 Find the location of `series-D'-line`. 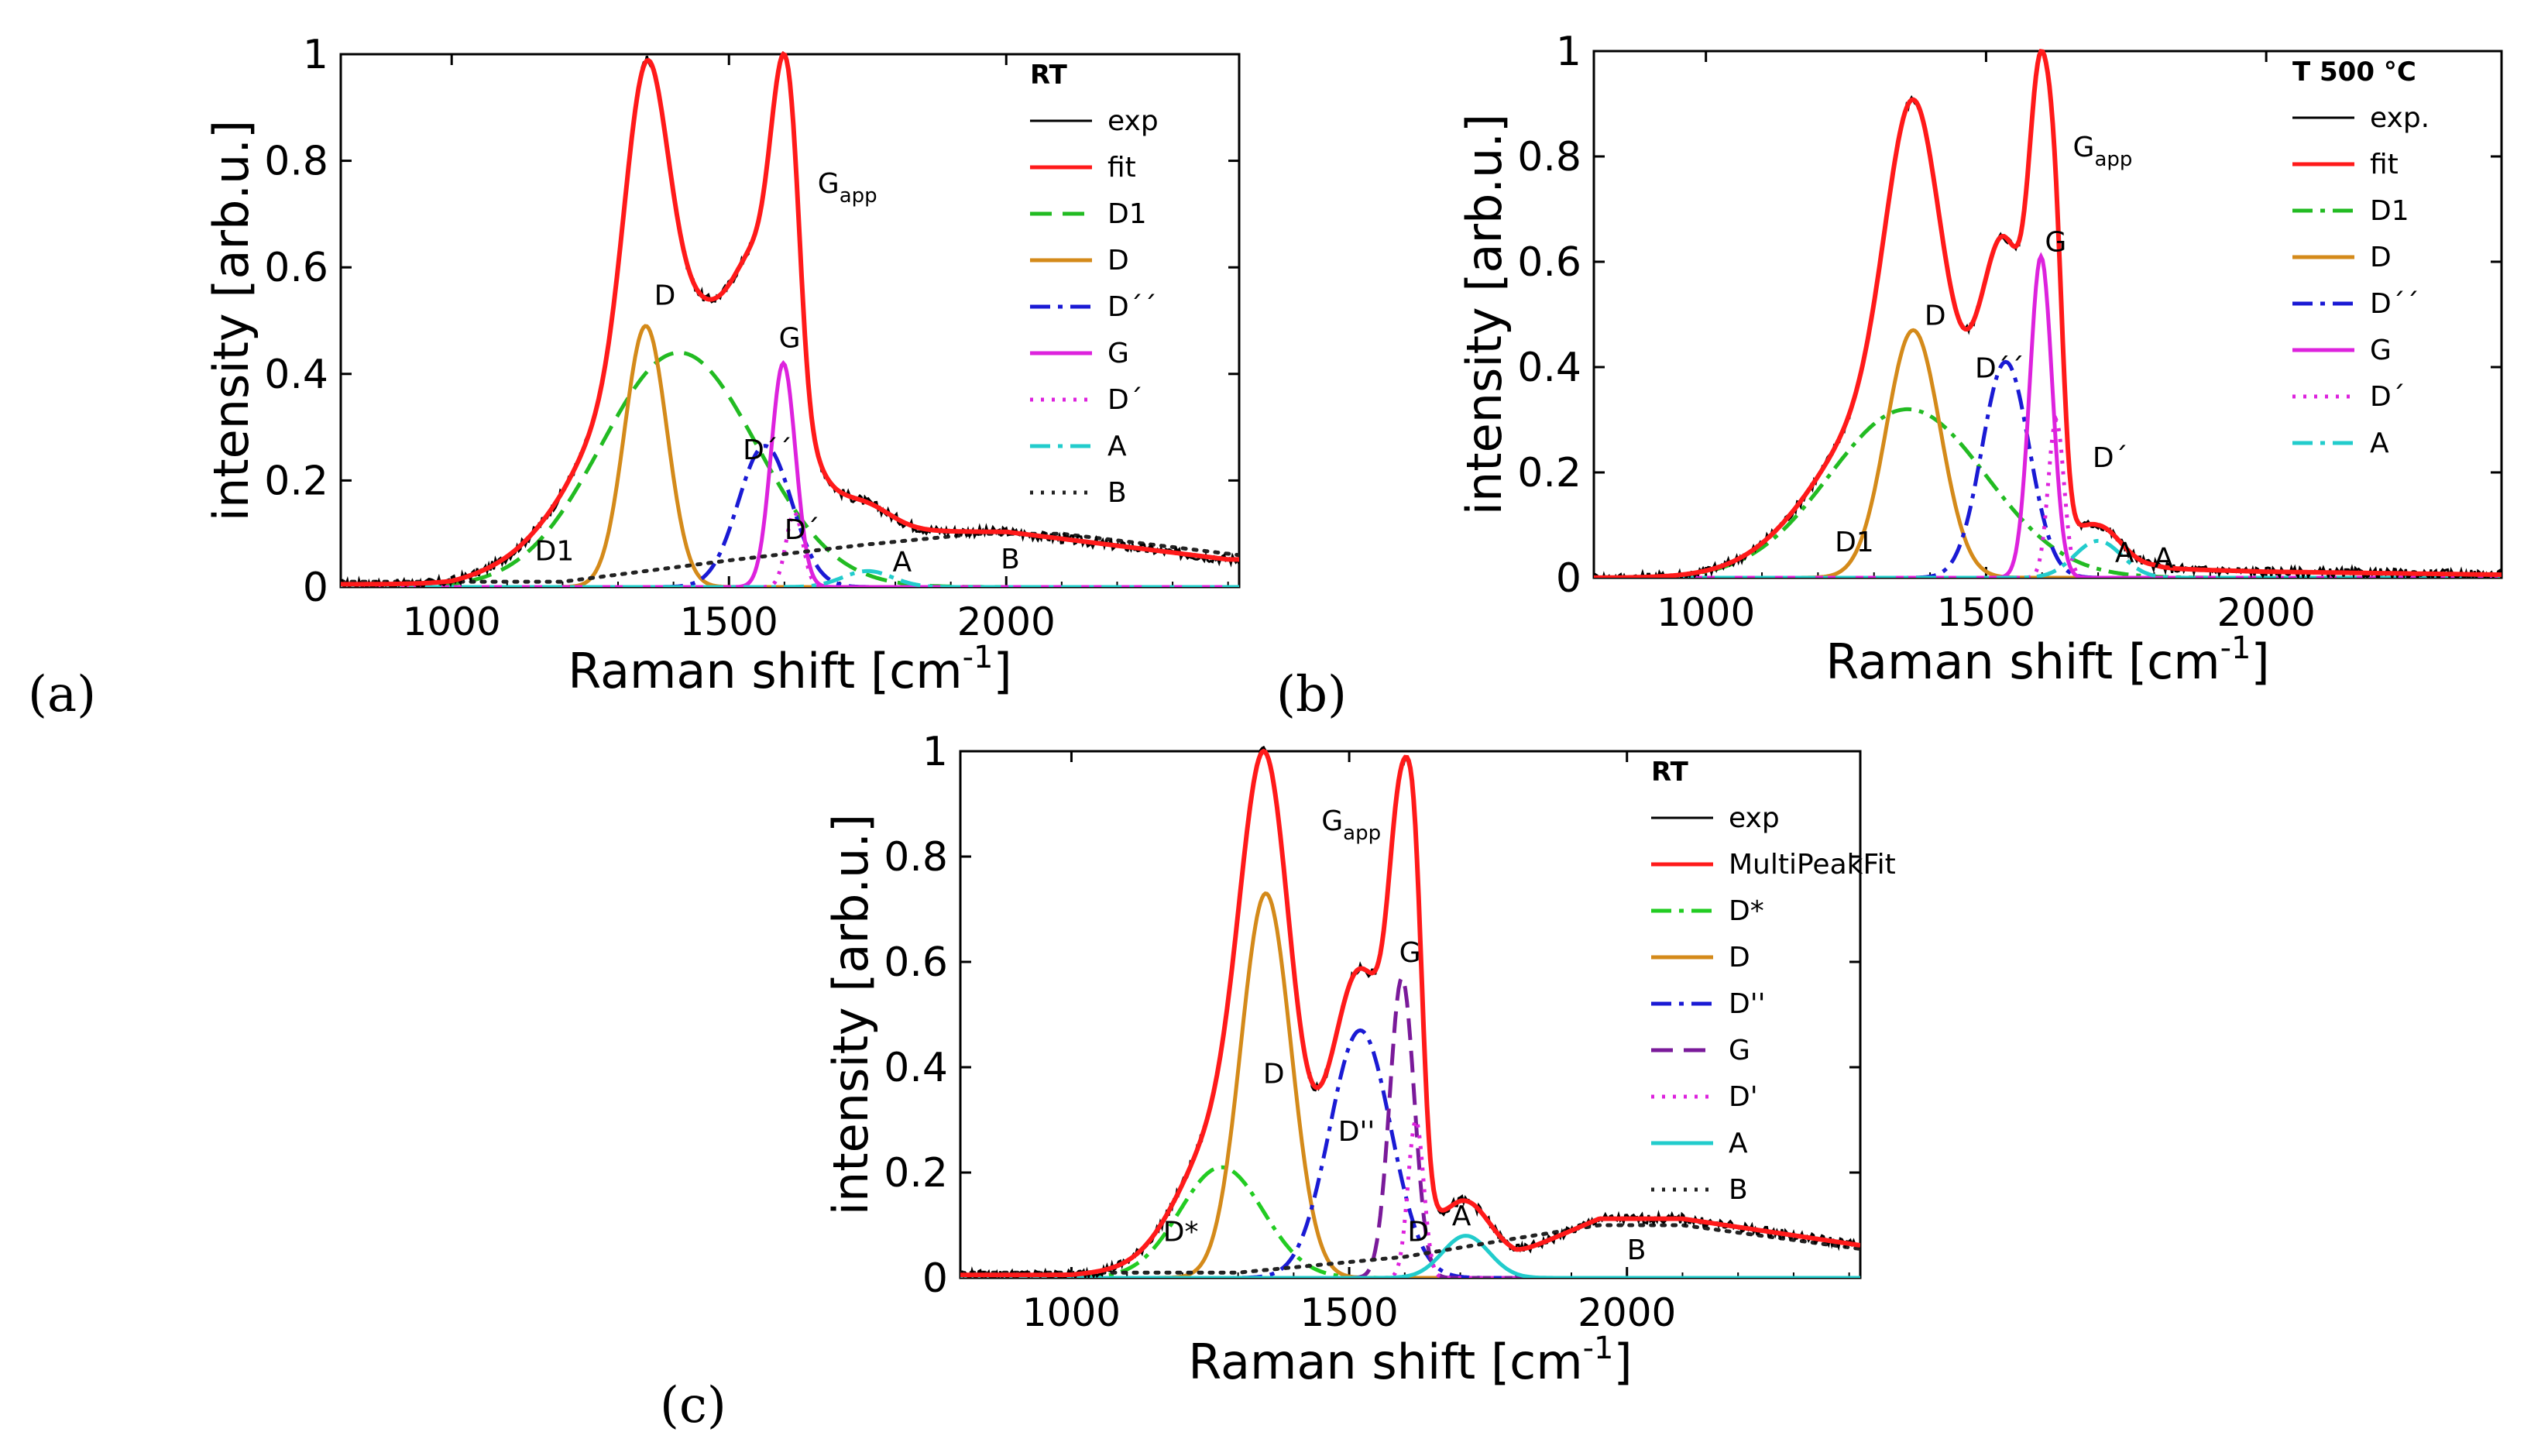

series-D'-line is located at coordinates (1410, 1198).